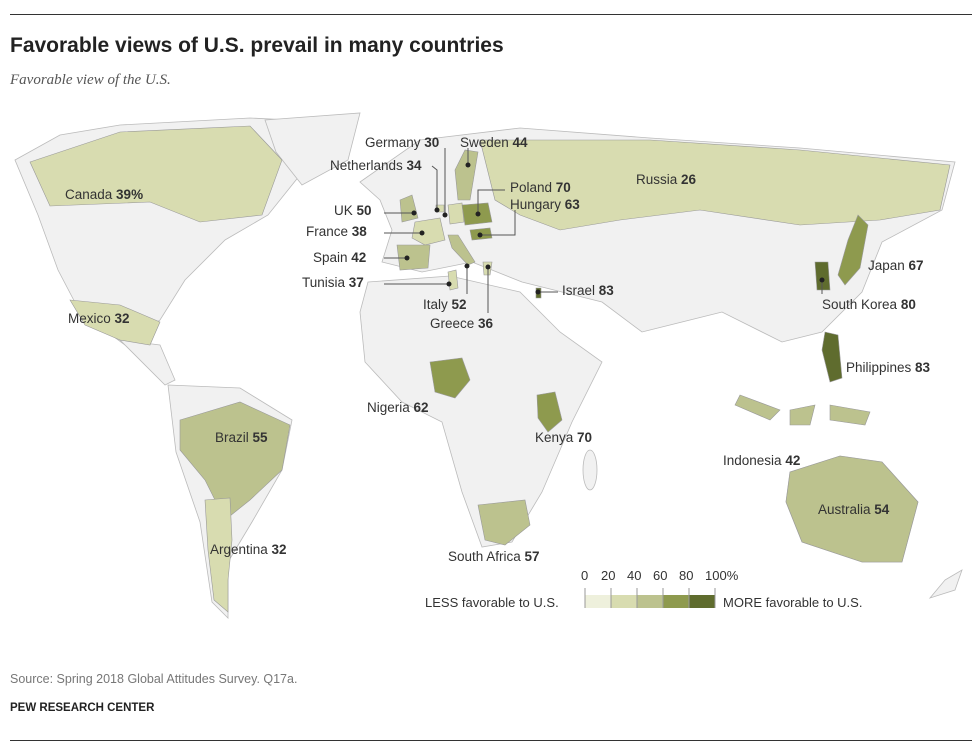  I want to click on country-label-israel: Israel 83, so click(588, 290).